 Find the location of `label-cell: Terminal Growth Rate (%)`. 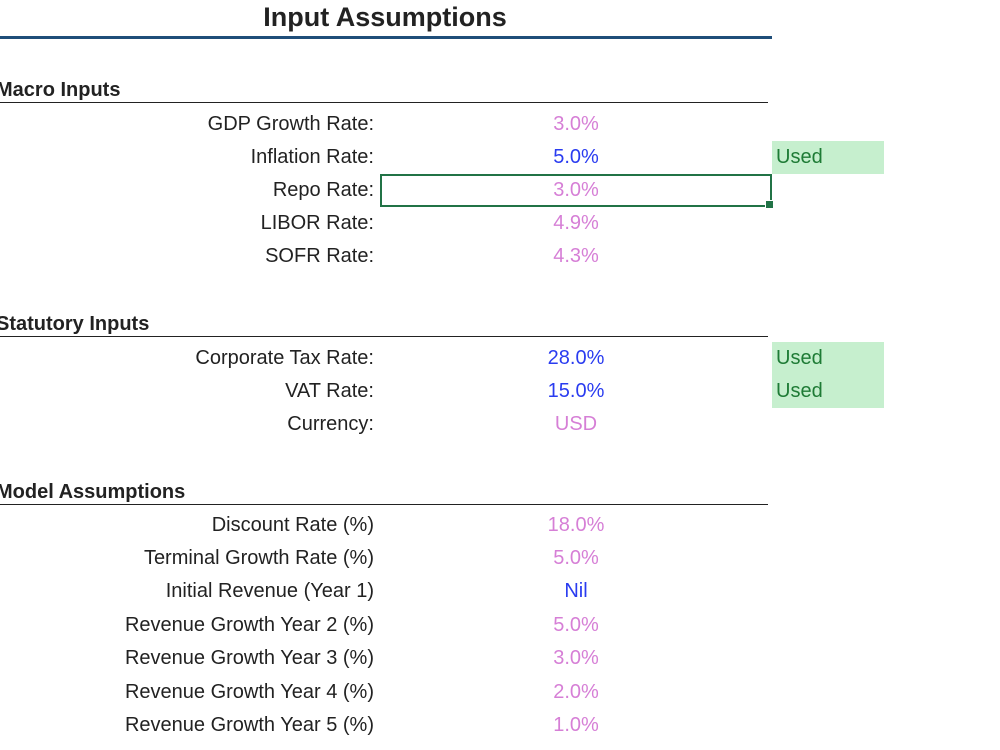

label-cell: Terminal Growth Rate (%) is located at coordinates (258, 558).